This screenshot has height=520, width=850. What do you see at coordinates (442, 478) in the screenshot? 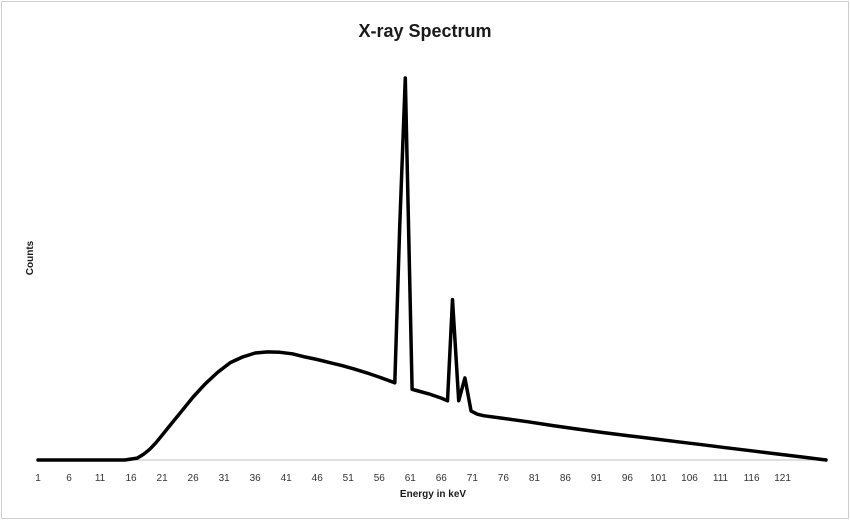
I see `x-tick-label: 66` at bounding box center [442, 478].